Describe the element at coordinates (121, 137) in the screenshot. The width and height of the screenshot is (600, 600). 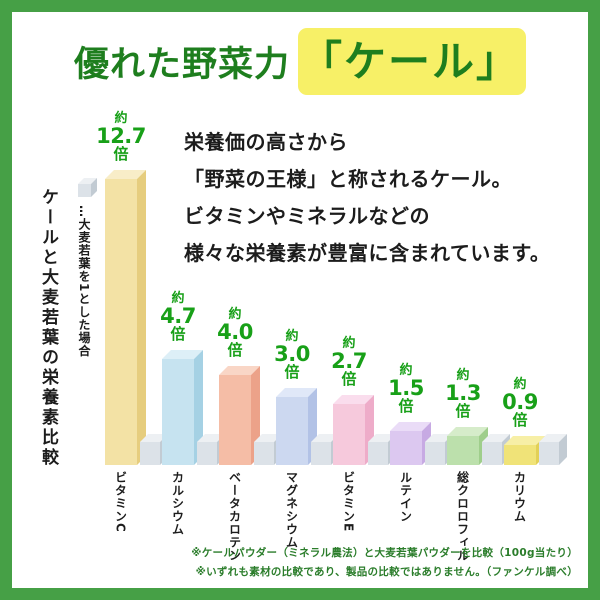
I see `bar-value-label: 約 12.7 倍` at that location.